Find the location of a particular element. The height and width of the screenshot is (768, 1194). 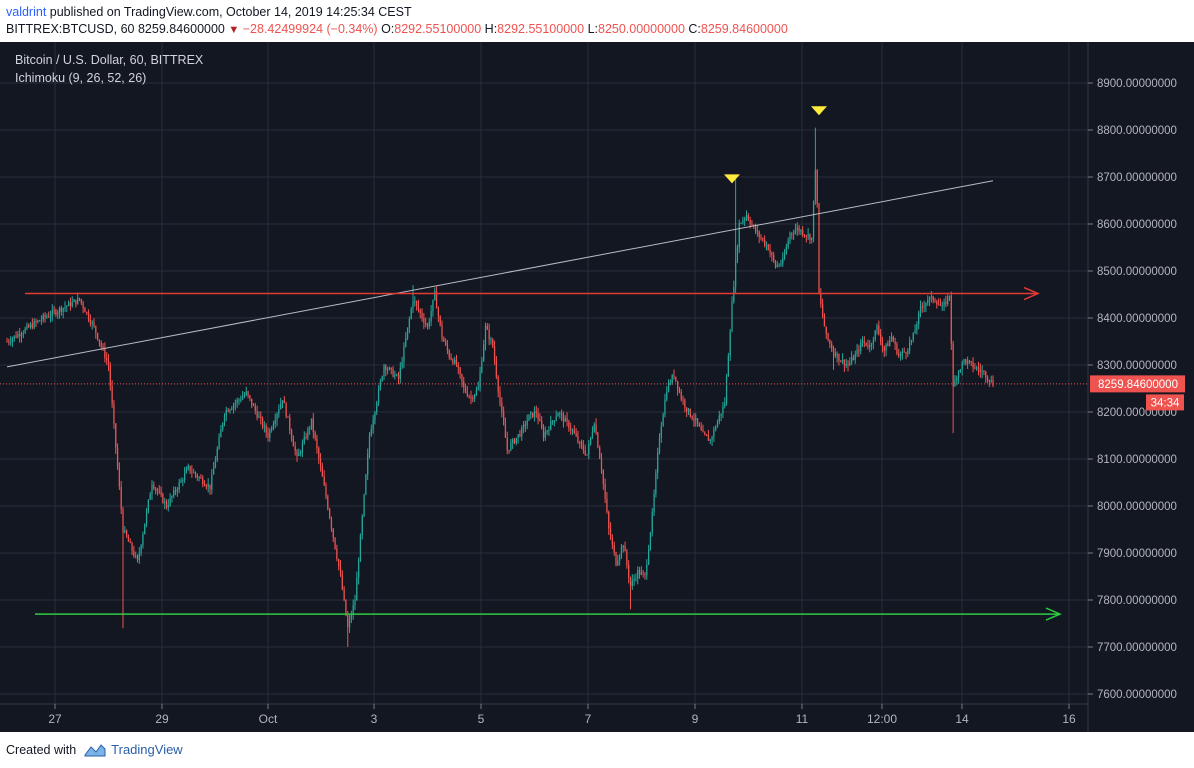

close-value: 8259.84600000 is located at coordinates (744, 29).